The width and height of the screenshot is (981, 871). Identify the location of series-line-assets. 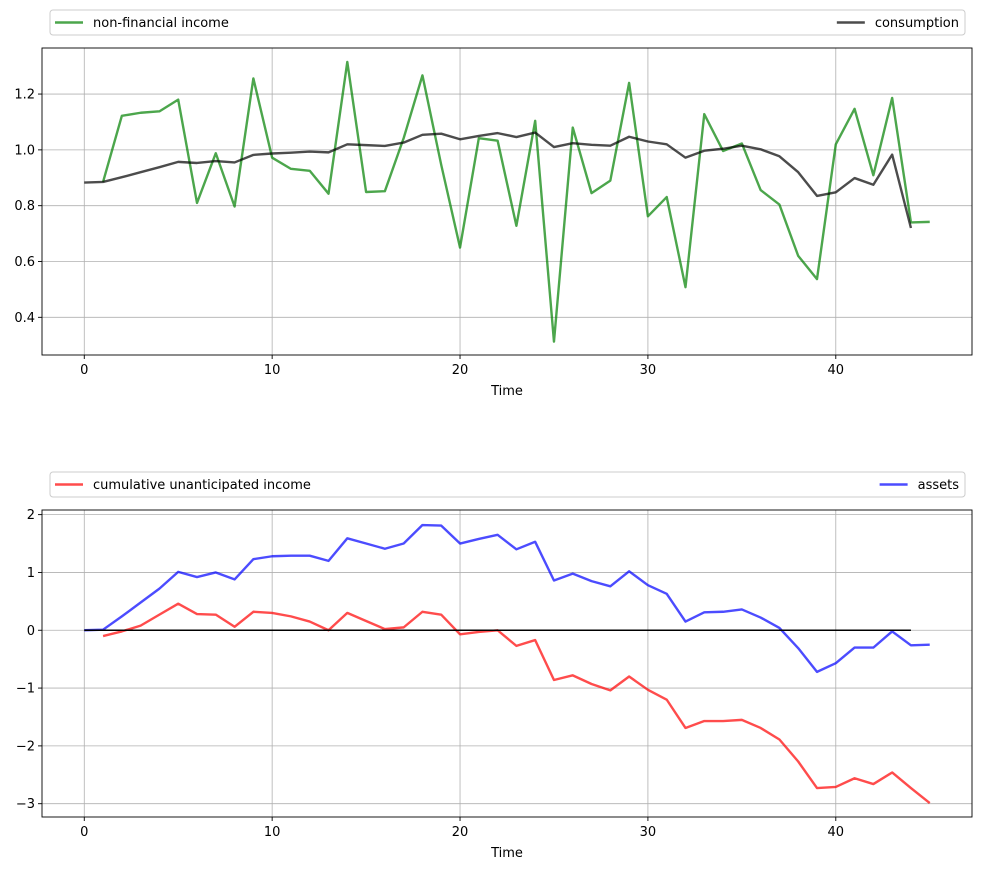
(507, 598).